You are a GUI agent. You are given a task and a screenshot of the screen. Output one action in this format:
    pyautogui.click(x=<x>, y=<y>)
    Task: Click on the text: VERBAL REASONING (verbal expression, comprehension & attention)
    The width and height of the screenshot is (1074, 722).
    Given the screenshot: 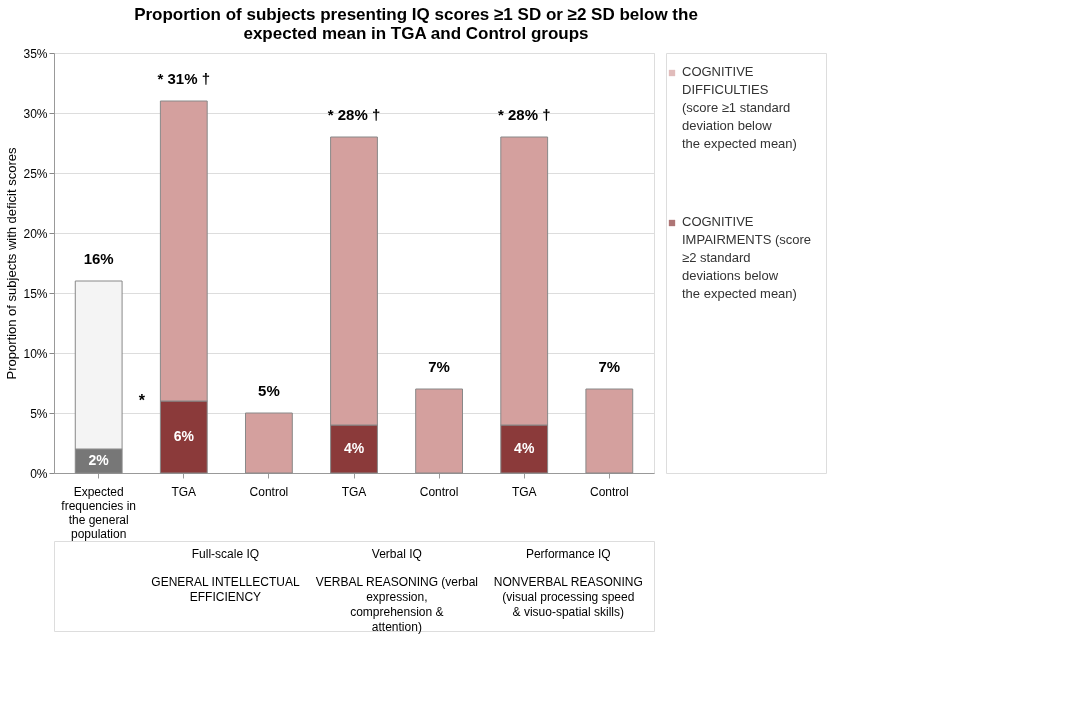 What is the action you would take?
    pyautogui.click(x=396, y=604)
    